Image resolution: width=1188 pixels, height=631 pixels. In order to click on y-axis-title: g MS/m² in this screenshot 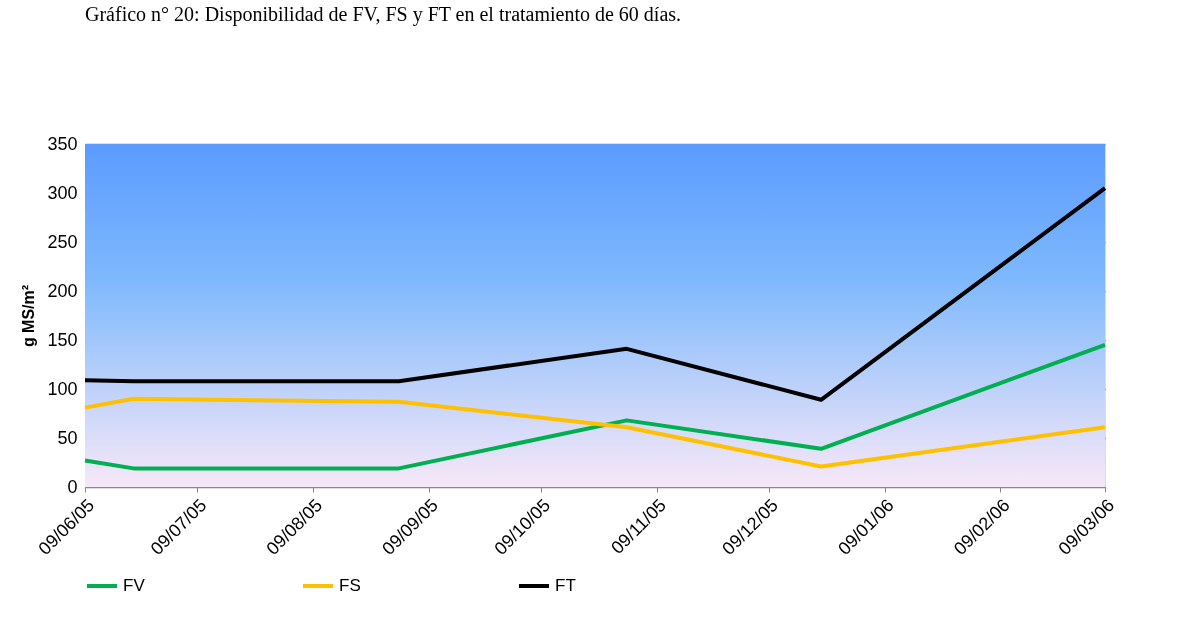, I will do `click(29, 316)`.